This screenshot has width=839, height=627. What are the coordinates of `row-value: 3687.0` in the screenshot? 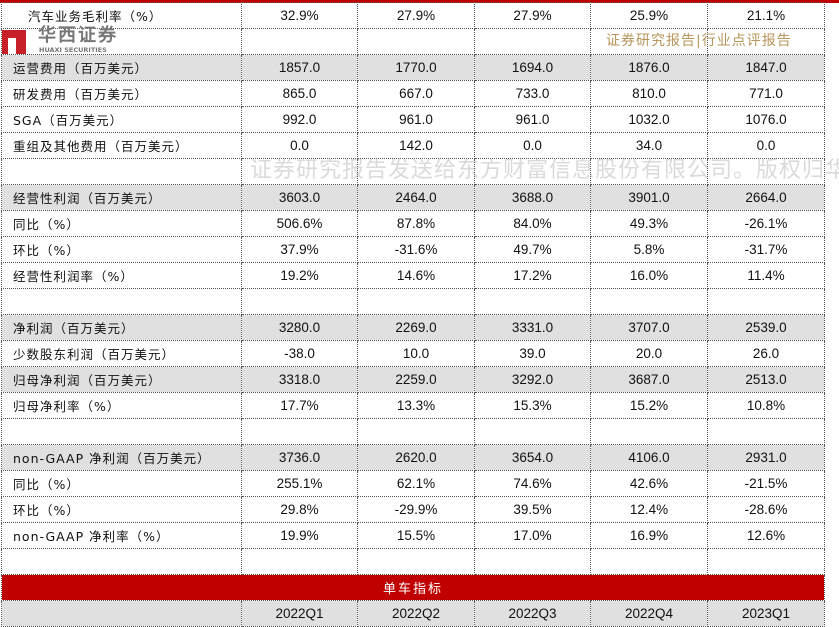 It's located at (649, 379).